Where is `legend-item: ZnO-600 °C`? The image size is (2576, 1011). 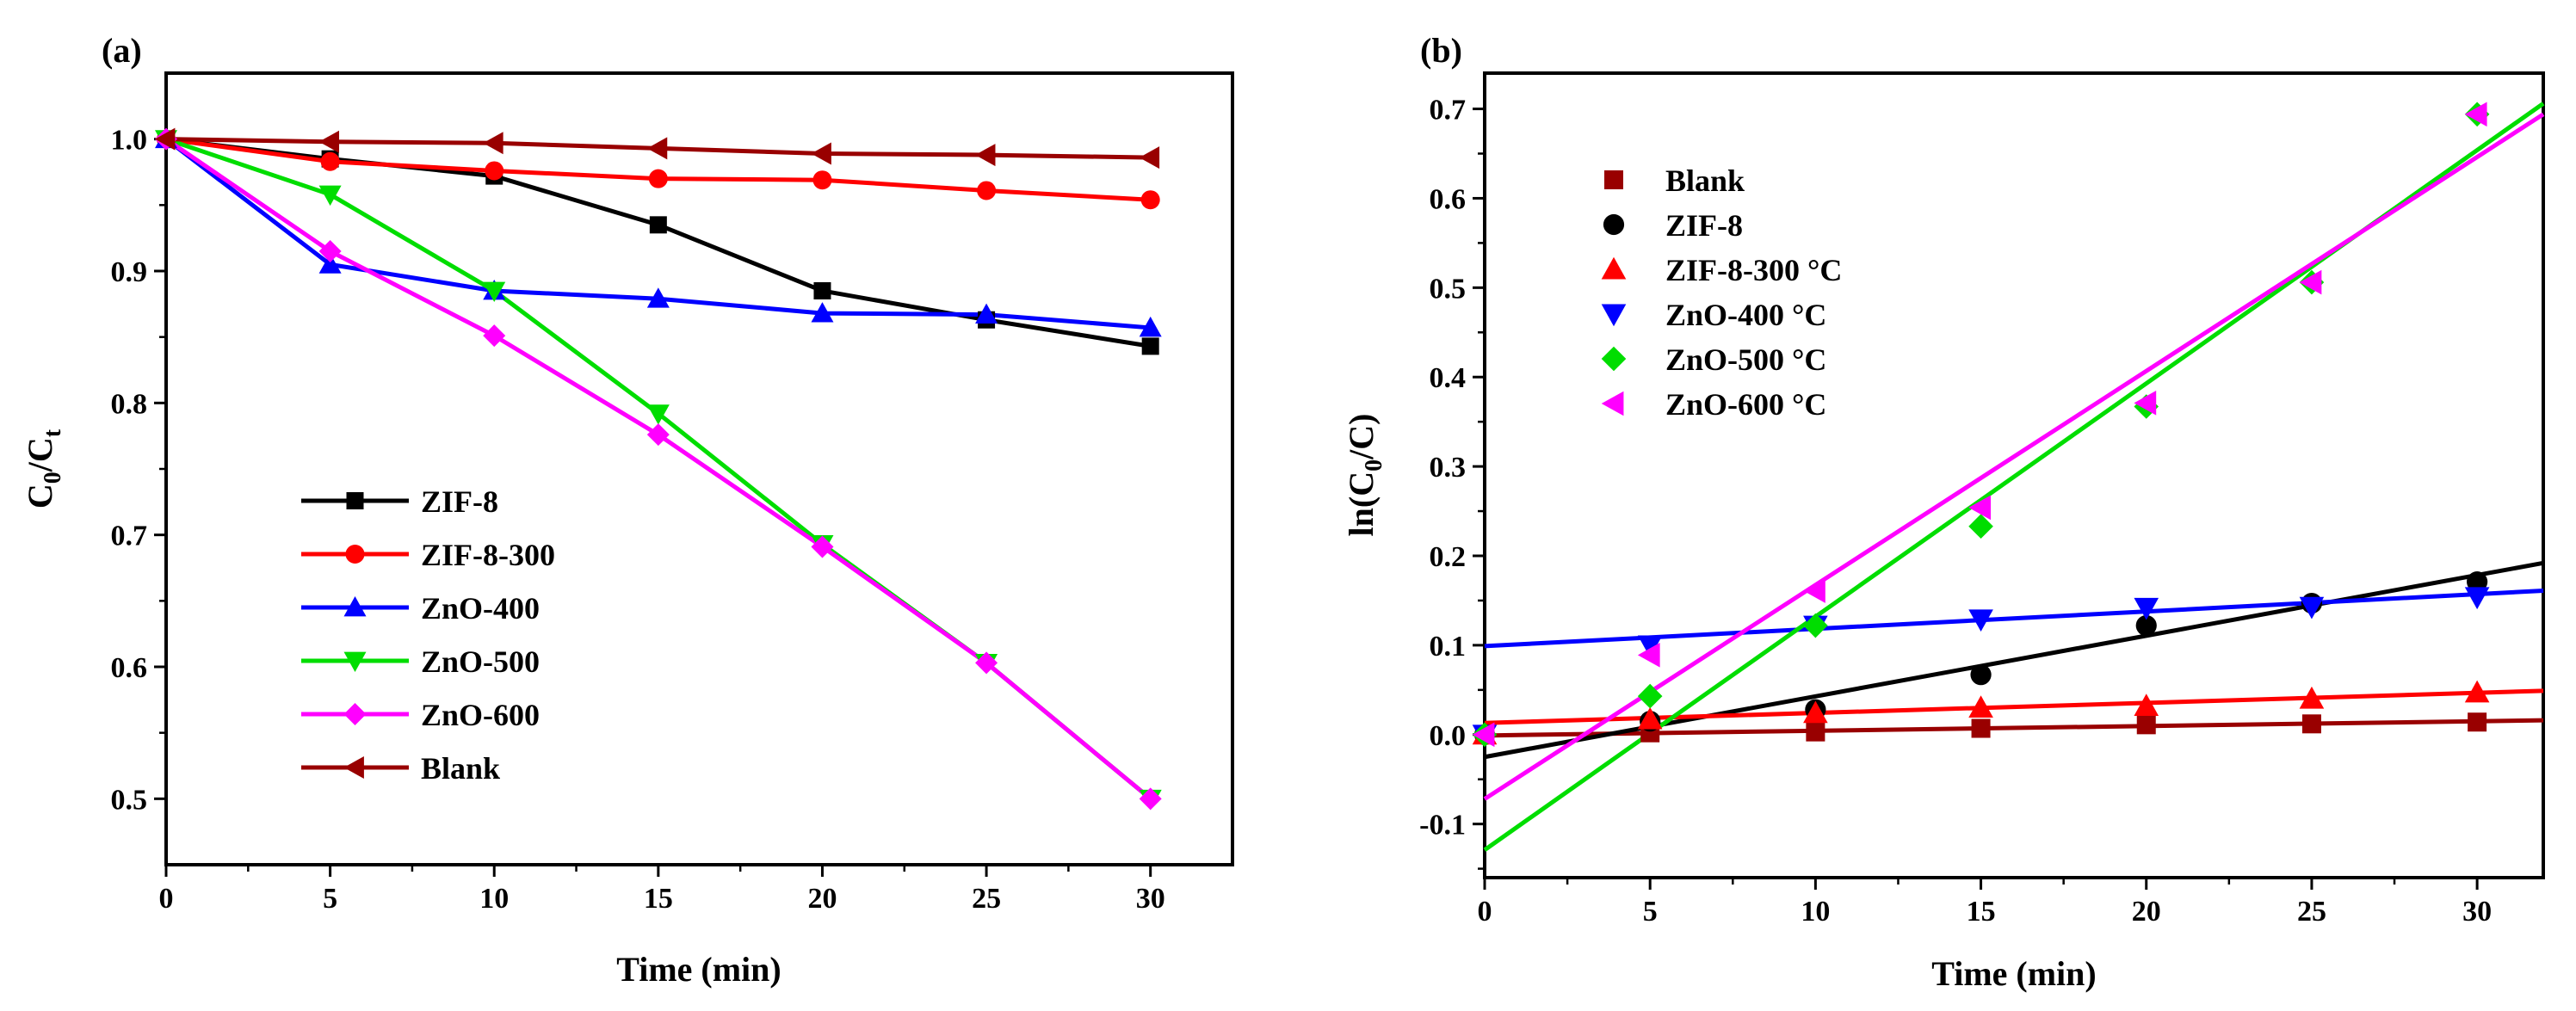
legend-item: ZnO-600 °C is located at coordinates (1713, 404).